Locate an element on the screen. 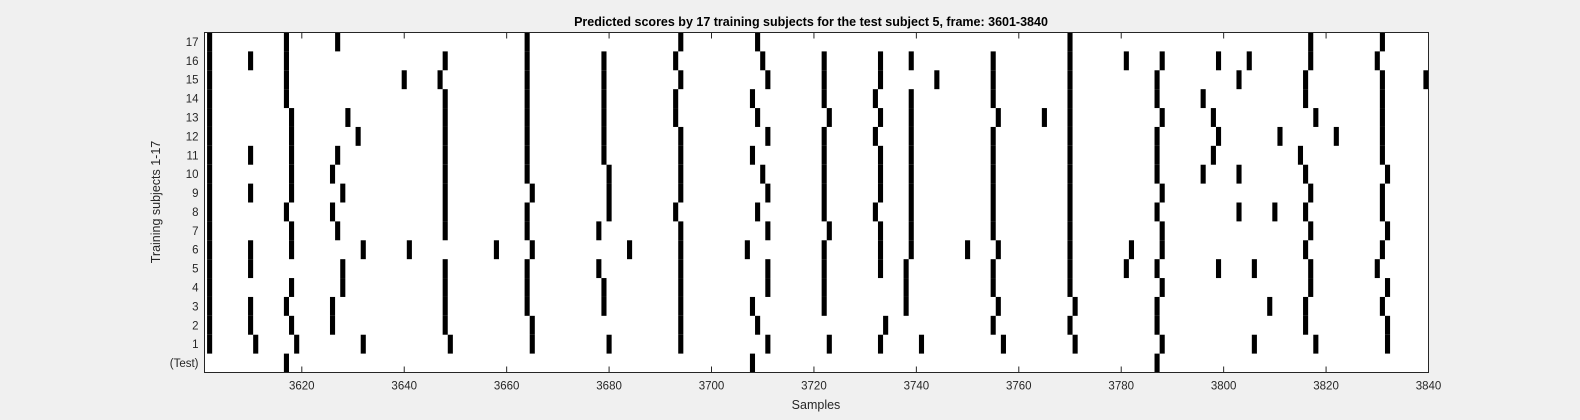 The image size is (1580, 420). x-tick-label-2: 3660 is located at coordinates (507, 387).